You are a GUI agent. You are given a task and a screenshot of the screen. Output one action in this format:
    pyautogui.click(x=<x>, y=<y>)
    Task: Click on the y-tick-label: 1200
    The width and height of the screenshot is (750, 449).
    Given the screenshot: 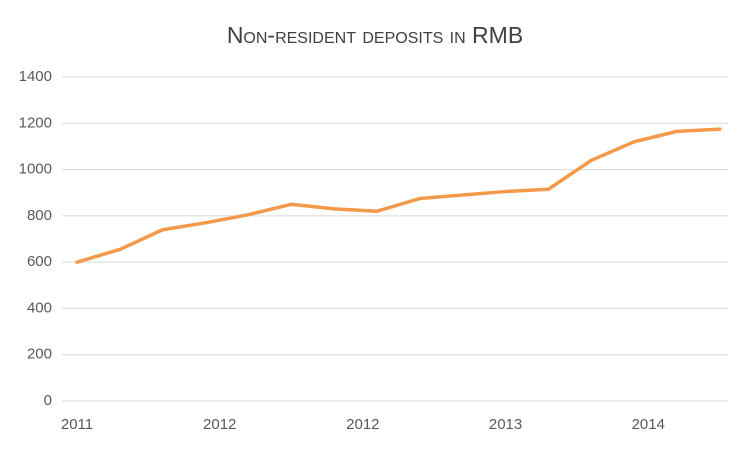 What is the action you would take?
    pyautogui.click(x=35, y=122)
    